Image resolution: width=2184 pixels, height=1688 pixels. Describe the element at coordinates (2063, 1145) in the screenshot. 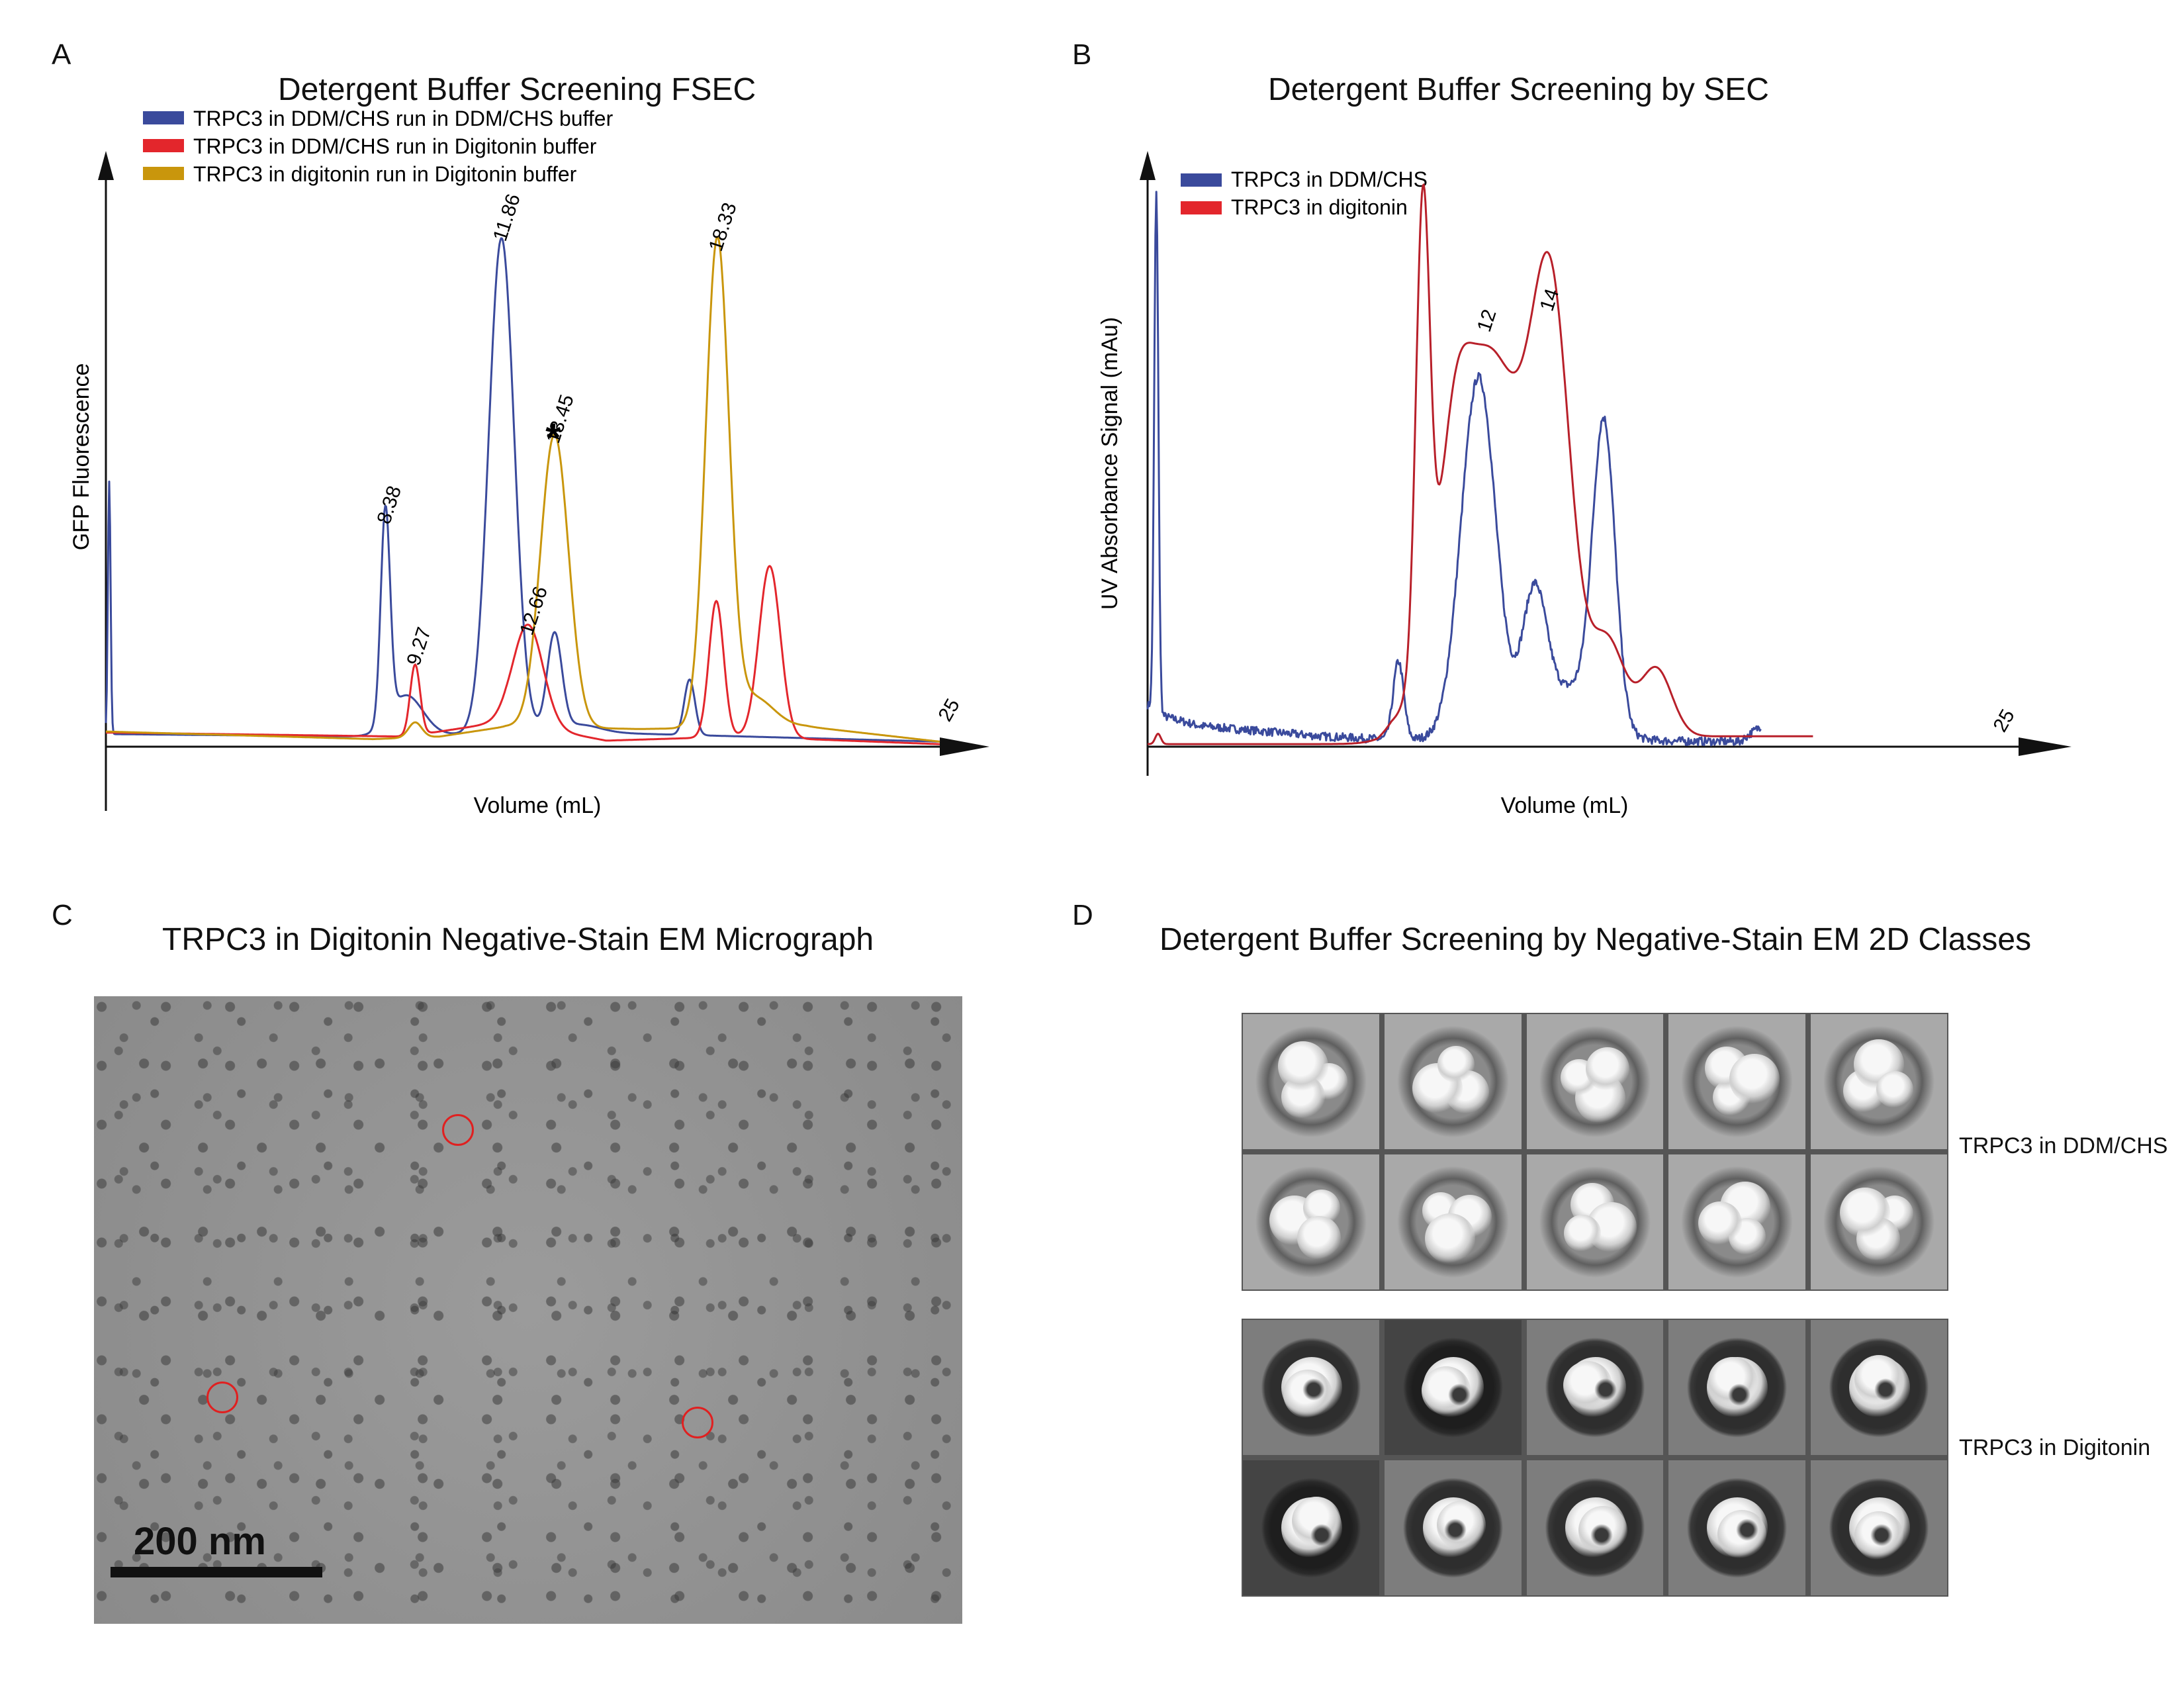

I see `ddm-classes-label: TRPC3 in DDM/CHS` at that location.